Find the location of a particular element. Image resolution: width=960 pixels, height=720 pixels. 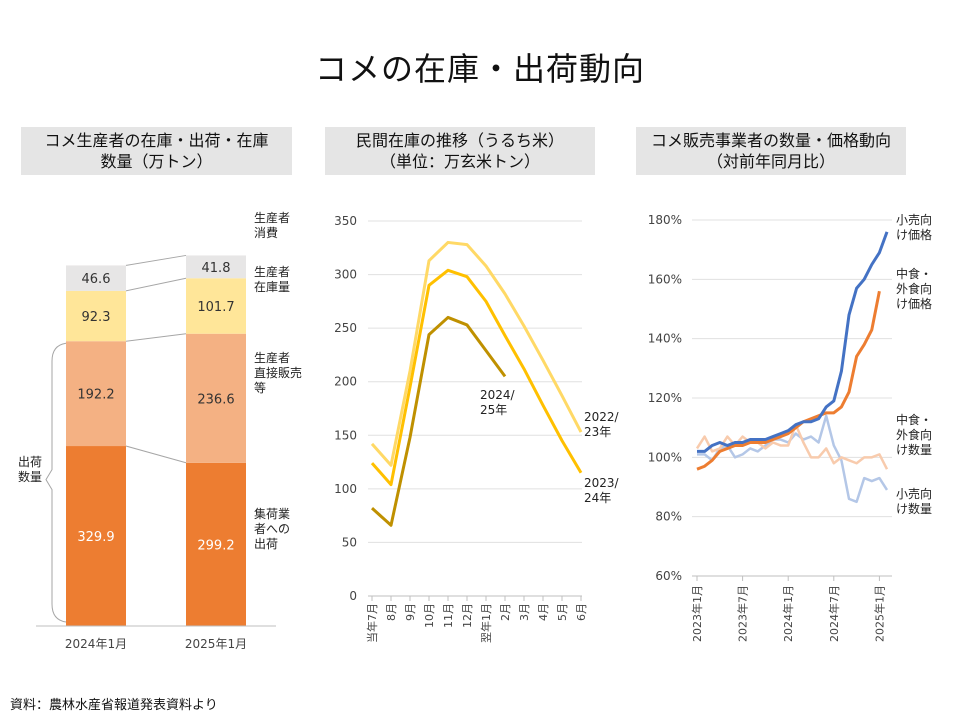

y-tick-label: 350 is located at coordinates (345, 221).